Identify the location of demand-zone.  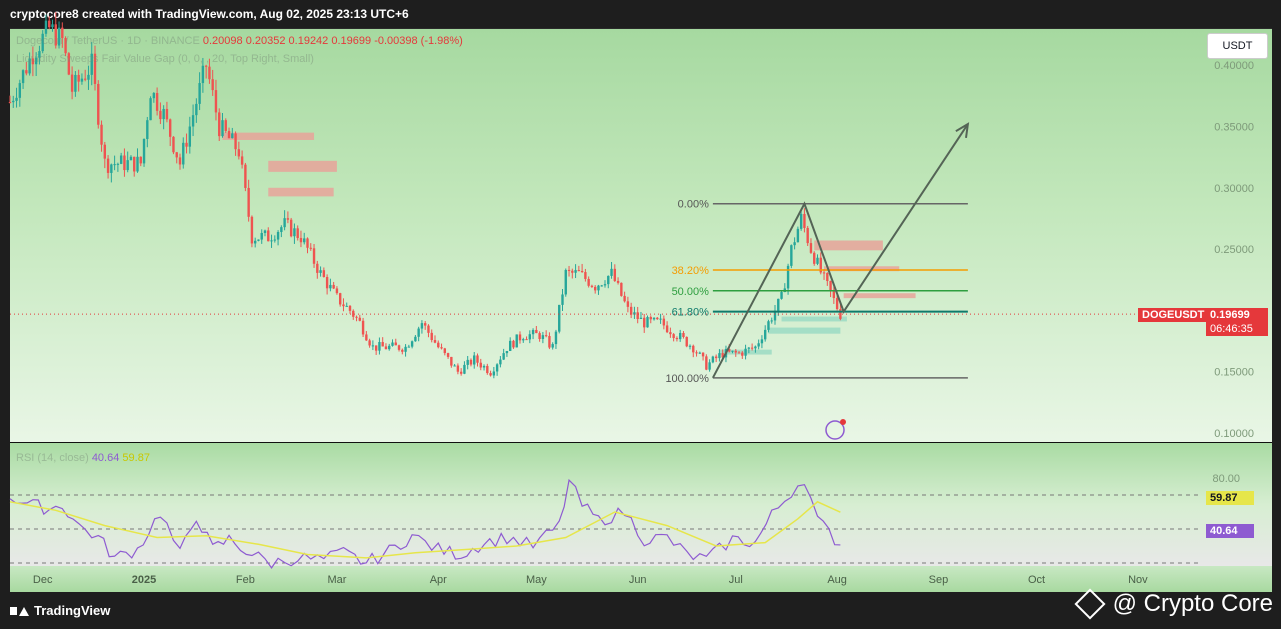
(814, 319).